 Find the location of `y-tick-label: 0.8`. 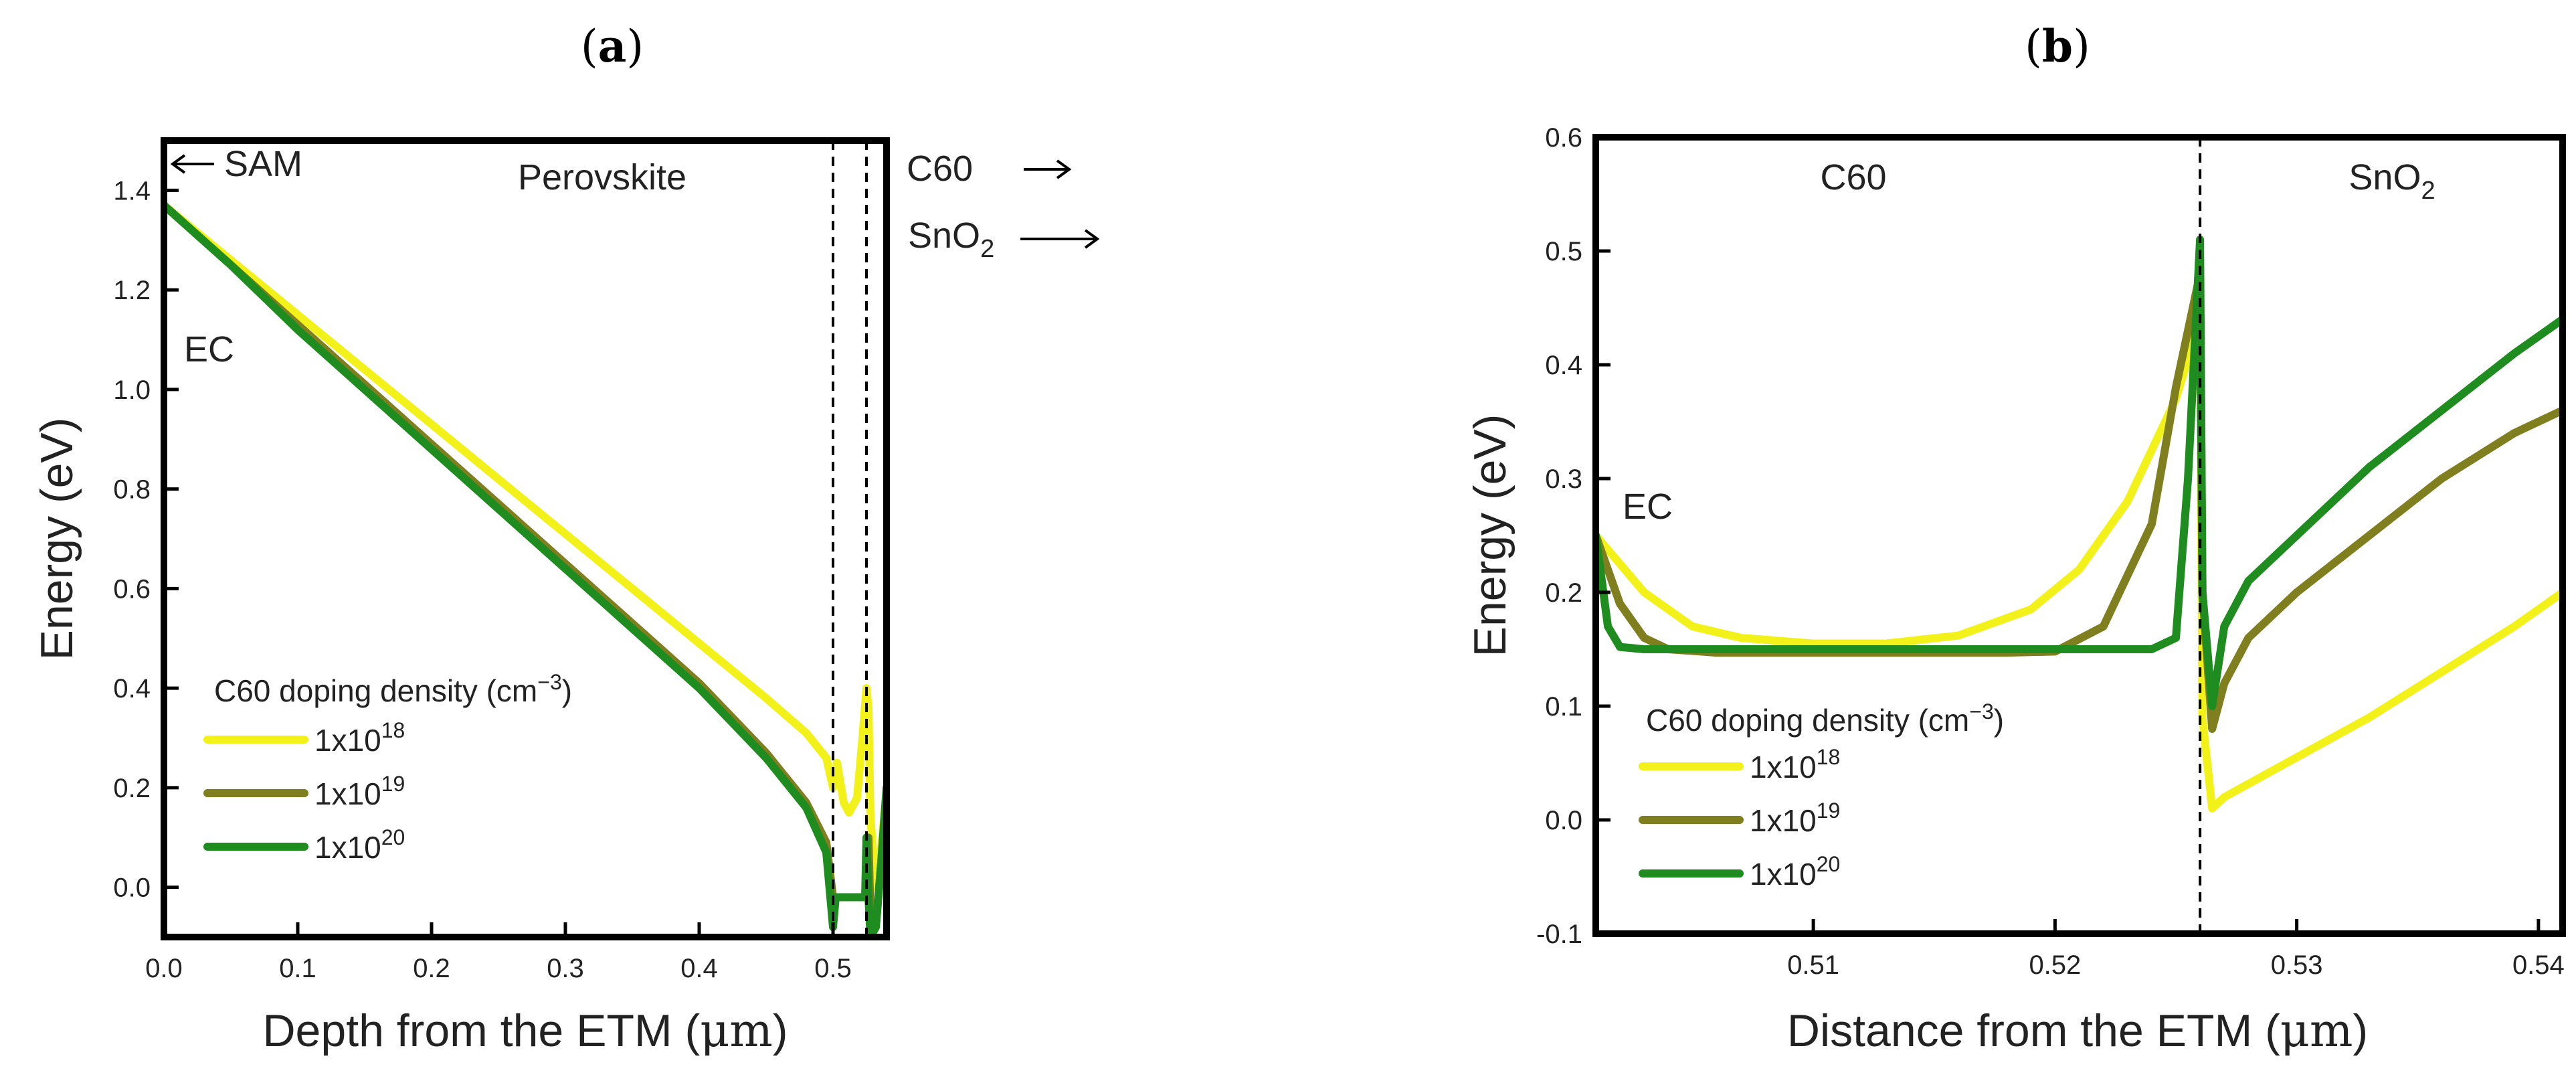

y-tick-label: 0.8 is located at coordinates (132, 490).